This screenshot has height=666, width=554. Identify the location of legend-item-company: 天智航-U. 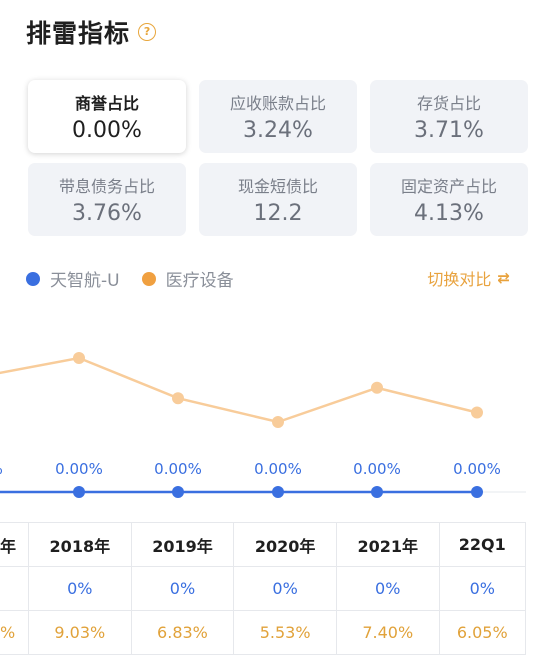
(73, 278).